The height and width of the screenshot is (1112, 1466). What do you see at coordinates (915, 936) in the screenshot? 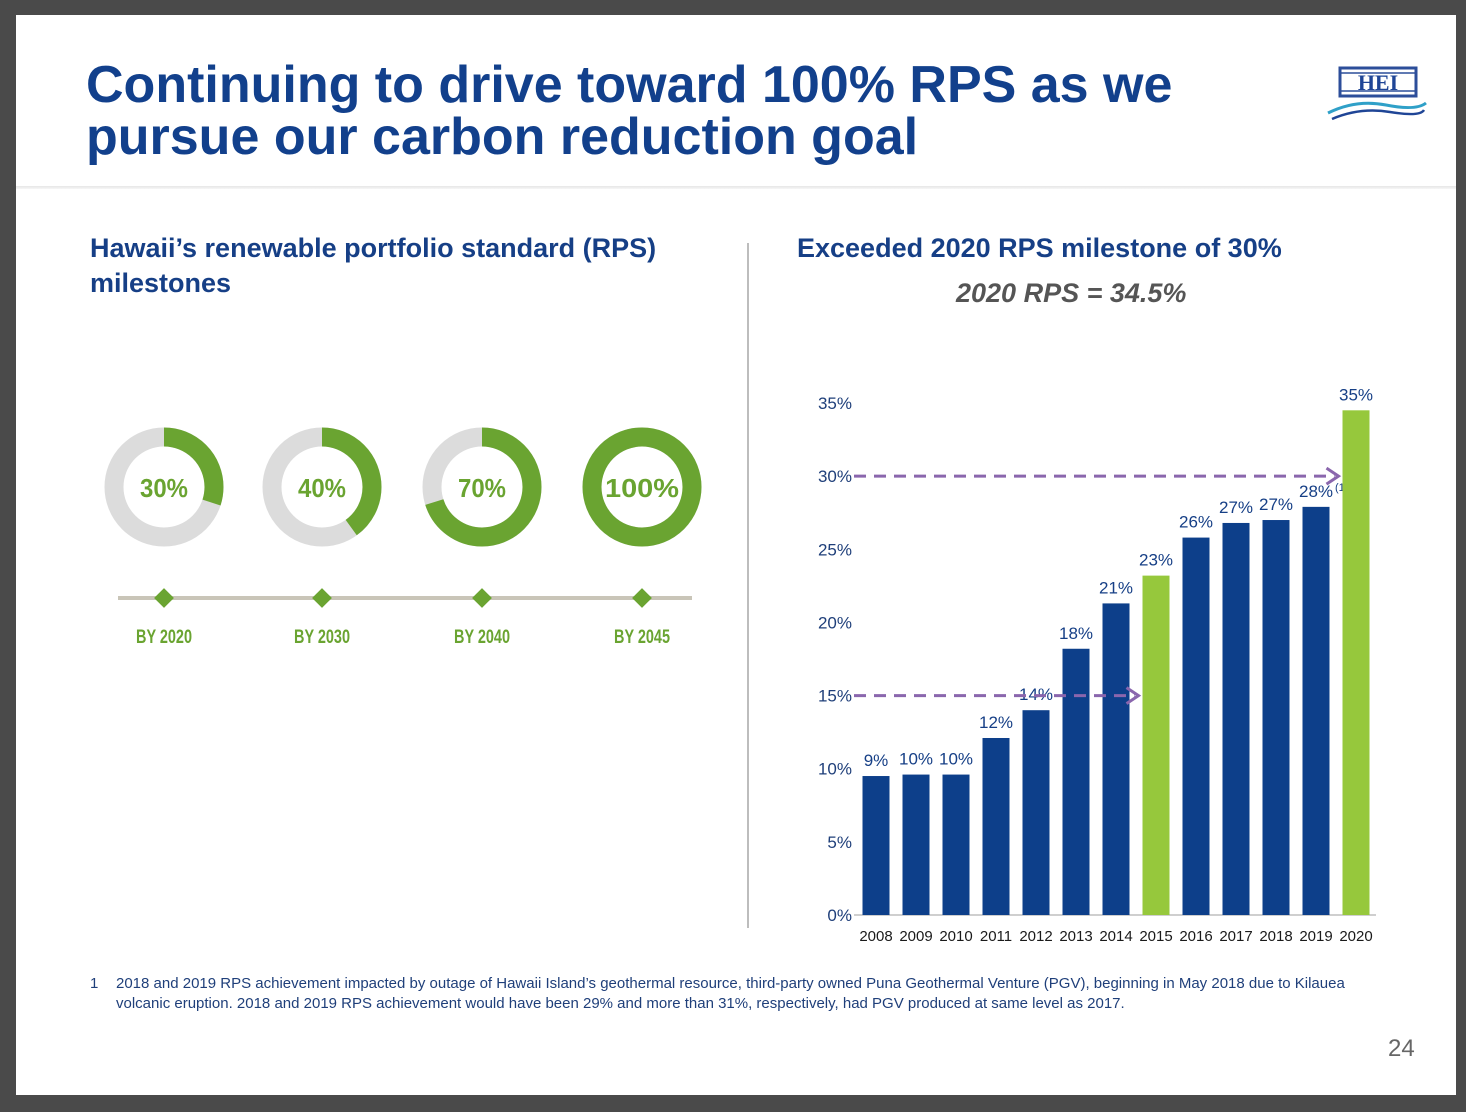
I see `x-tick-label: 2009` at bounding box center [915, 936].